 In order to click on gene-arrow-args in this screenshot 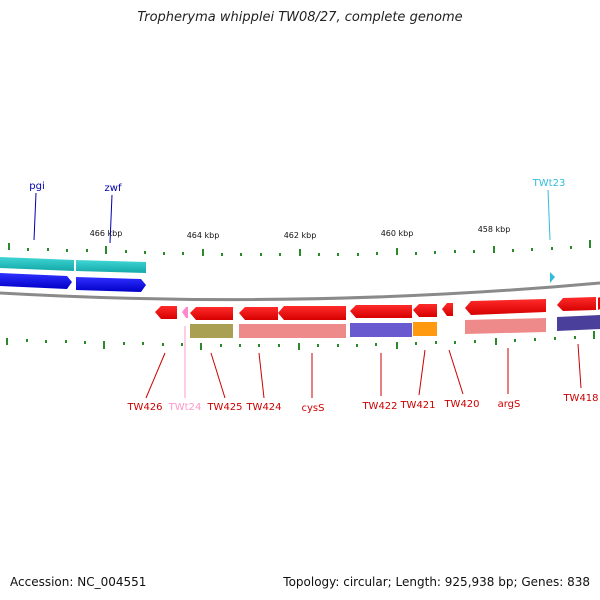, I will do `click(505, 307)`.